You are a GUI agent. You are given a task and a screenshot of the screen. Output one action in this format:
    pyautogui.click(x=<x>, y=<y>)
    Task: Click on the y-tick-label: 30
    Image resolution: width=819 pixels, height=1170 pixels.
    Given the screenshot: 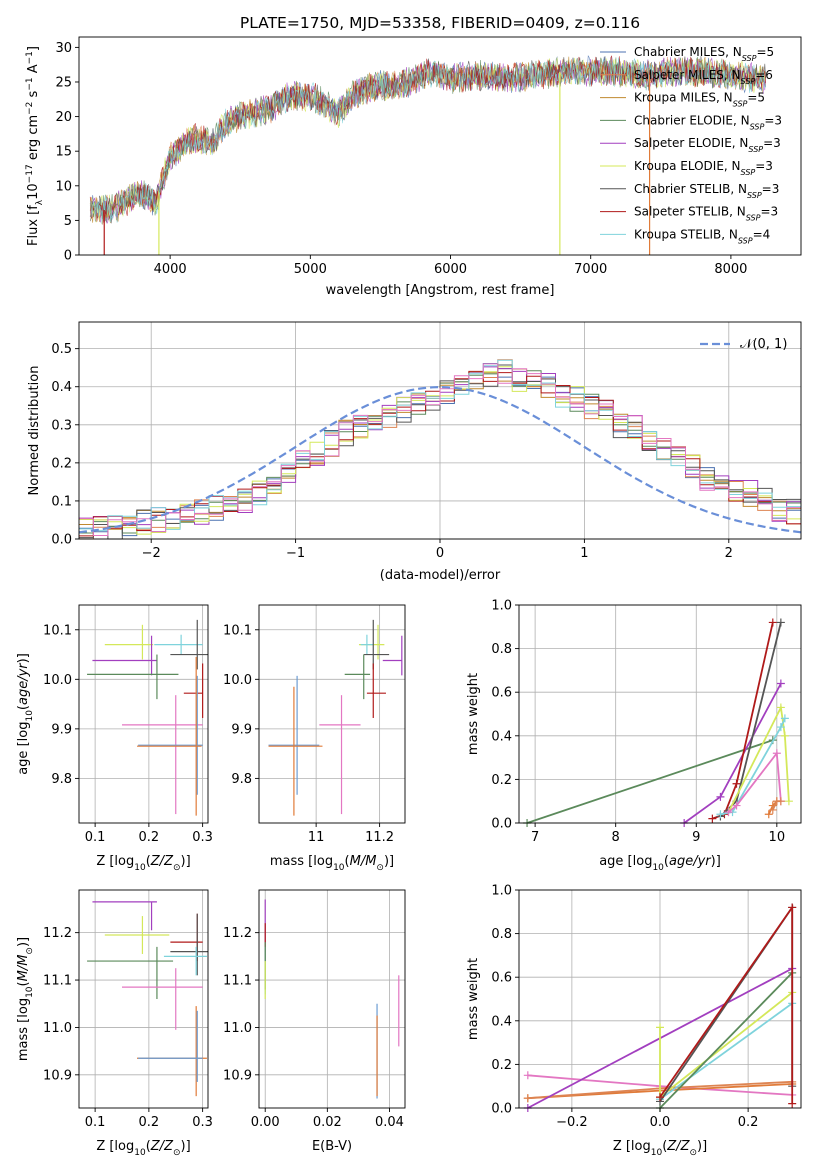 What is the action you would take?
    pyautogui.click(x=63, y=48)
    